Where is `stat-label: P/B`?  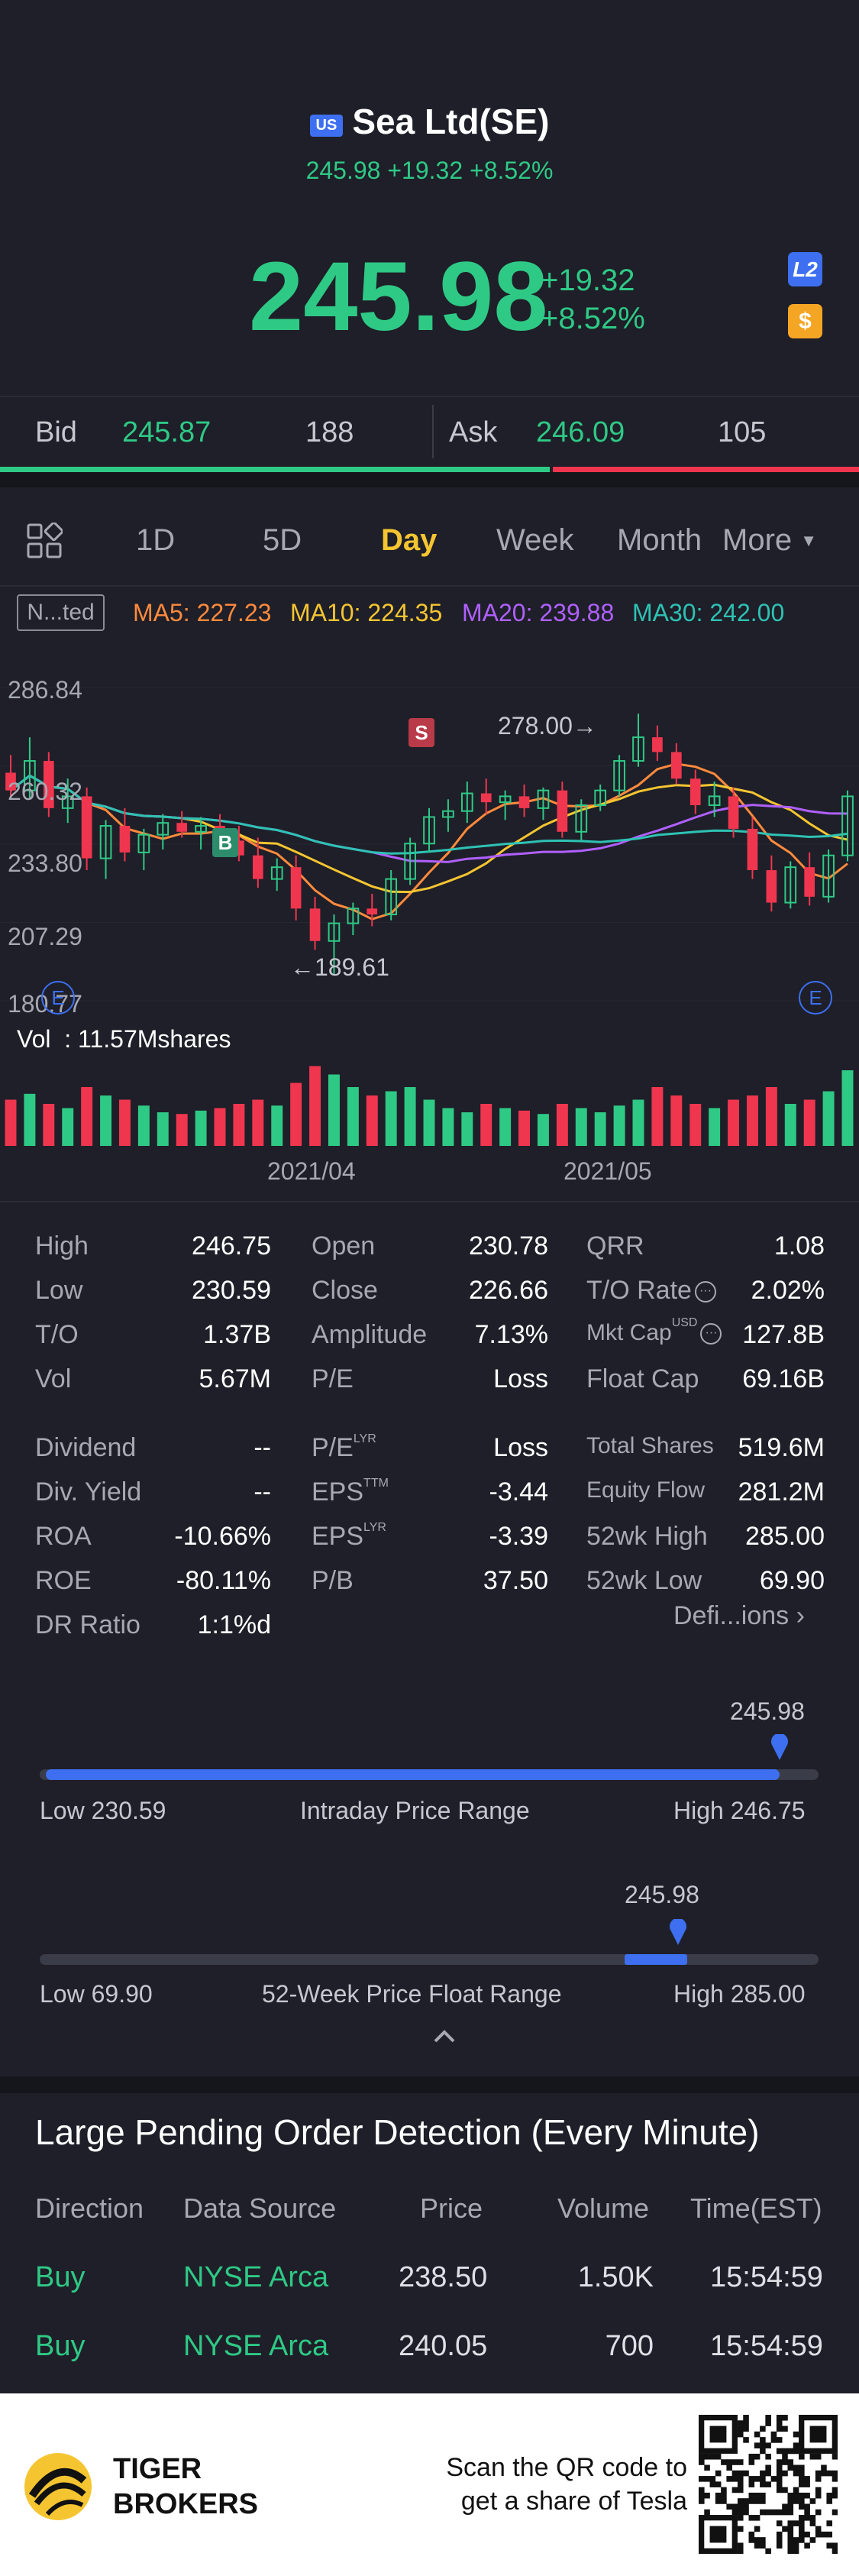 stat-label: P/B is located at coordinates (333, 1580).